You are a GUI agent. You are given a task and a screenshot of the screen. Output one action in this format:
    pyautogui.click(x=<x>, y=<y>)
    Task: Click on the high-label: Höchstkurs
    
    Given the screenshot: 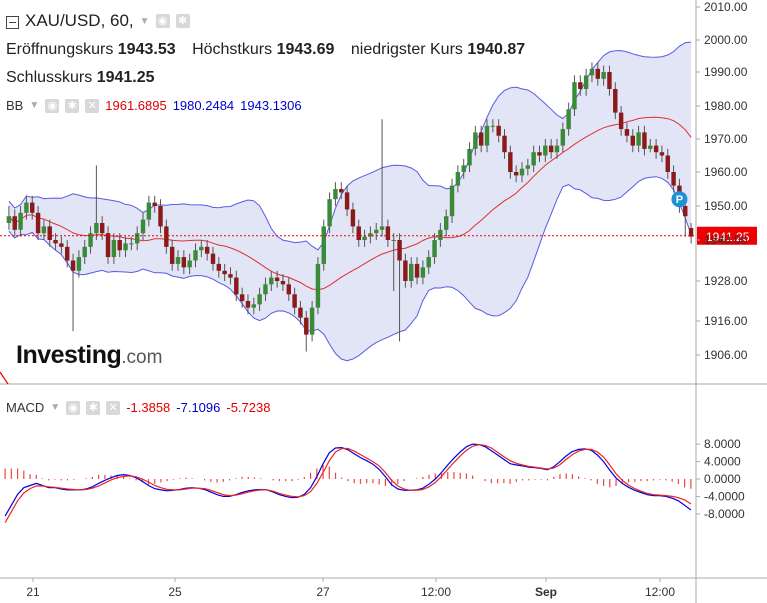 What is the action you would take?
    pyautogui.click(x=232, y=49)
    